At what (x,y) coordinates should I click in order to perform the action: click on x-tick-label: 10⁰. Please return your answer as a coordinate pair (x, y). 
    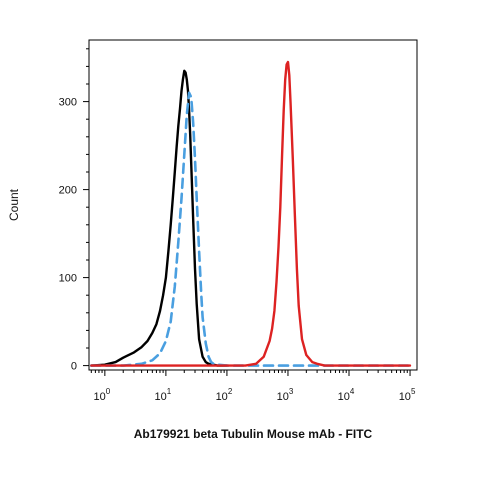
    Looking at the image, I should click on (101, 395).